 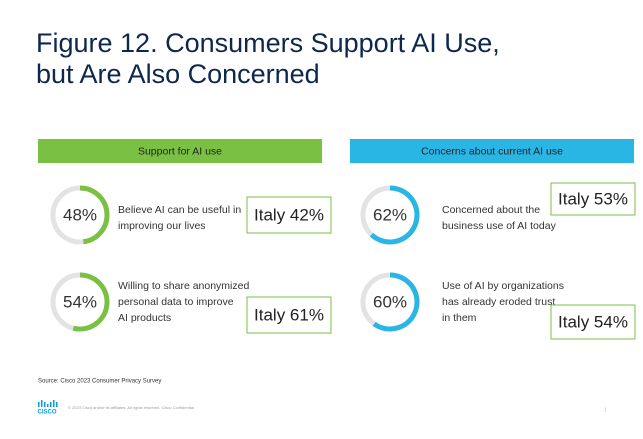 What do you see at coordinates (178, 74) in the screenshot?
I see `title-line: but Are Also Concerned` at bounding box center [178, 74].